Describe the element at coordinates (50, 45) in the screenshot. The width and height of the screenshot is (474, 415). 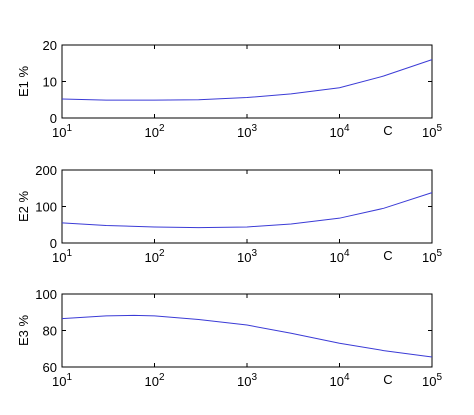
I see `y-tick-label: 20` at that location.